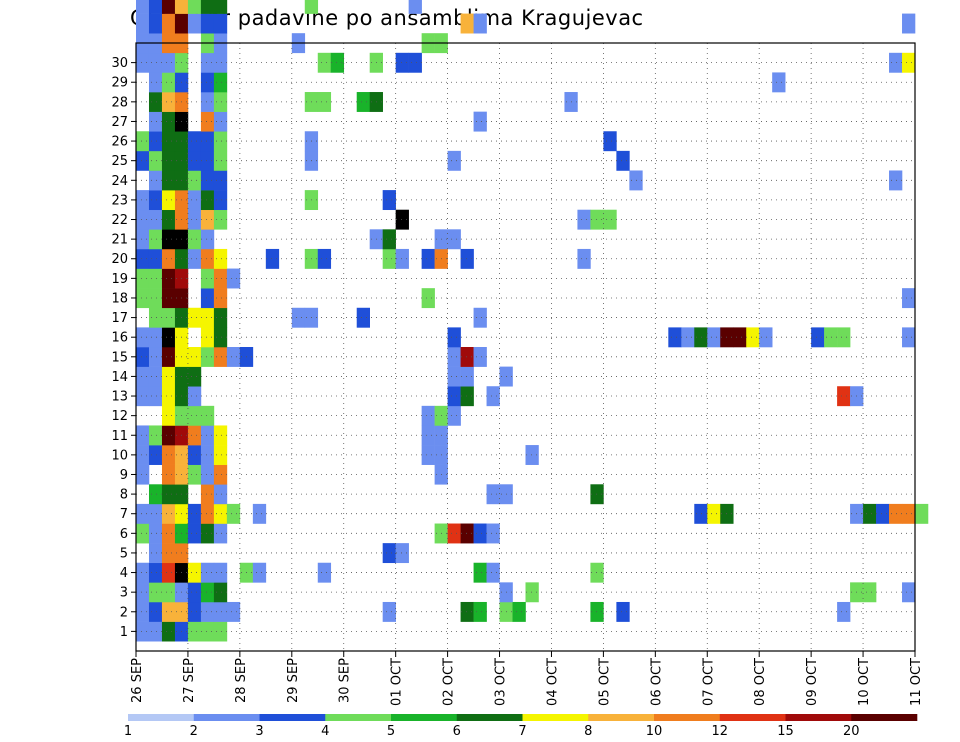  I want to click on colorbar-label: 20, so click(851, 731).